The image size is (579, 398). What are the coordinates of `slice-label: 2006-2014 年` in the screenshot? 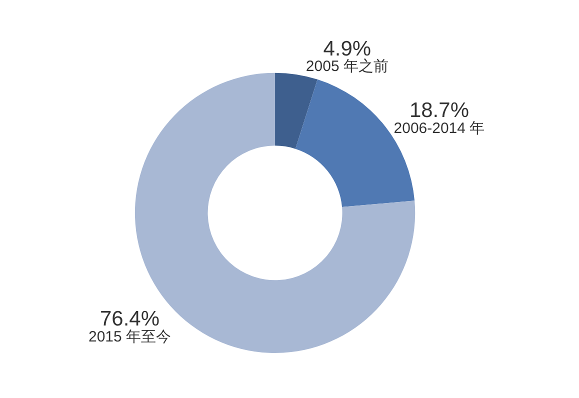 It's located at (439, 128).